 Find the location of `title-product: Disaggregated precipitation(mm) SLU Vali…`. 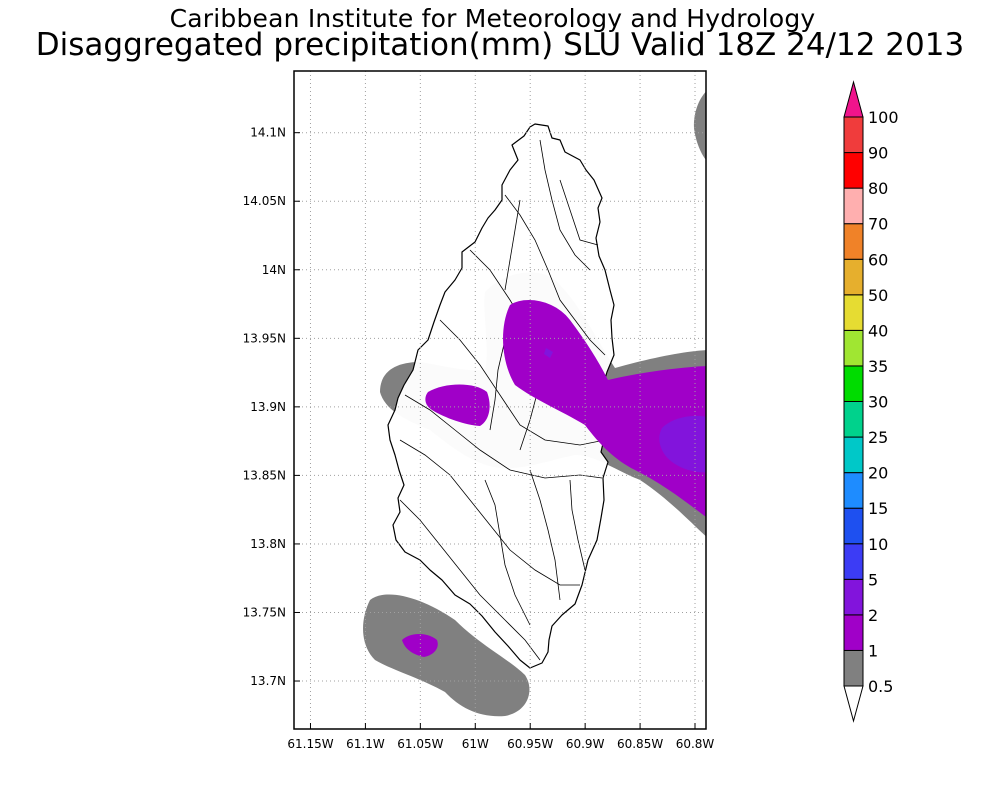

title-product: Disaggregated precipitation(mm) SLU Vali… is located at coordinates (500, 45).